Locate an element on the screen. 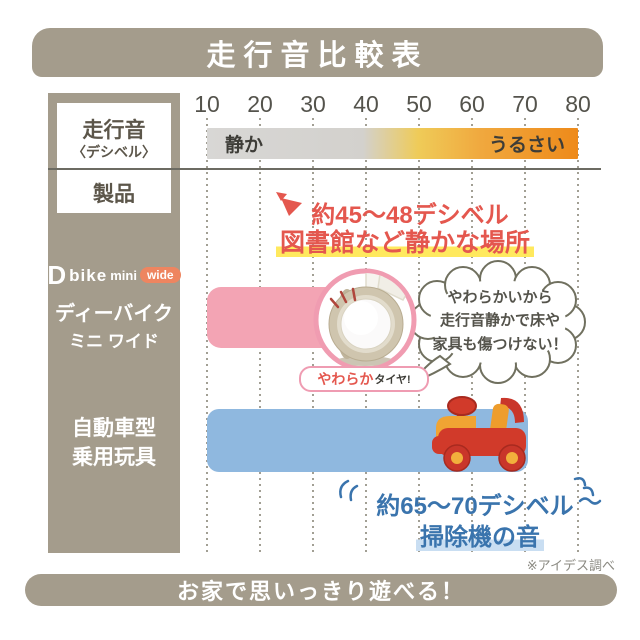 This screenshot has width=640, height=640. axis-tick-40: 40 is located at coordinates (366, 104).